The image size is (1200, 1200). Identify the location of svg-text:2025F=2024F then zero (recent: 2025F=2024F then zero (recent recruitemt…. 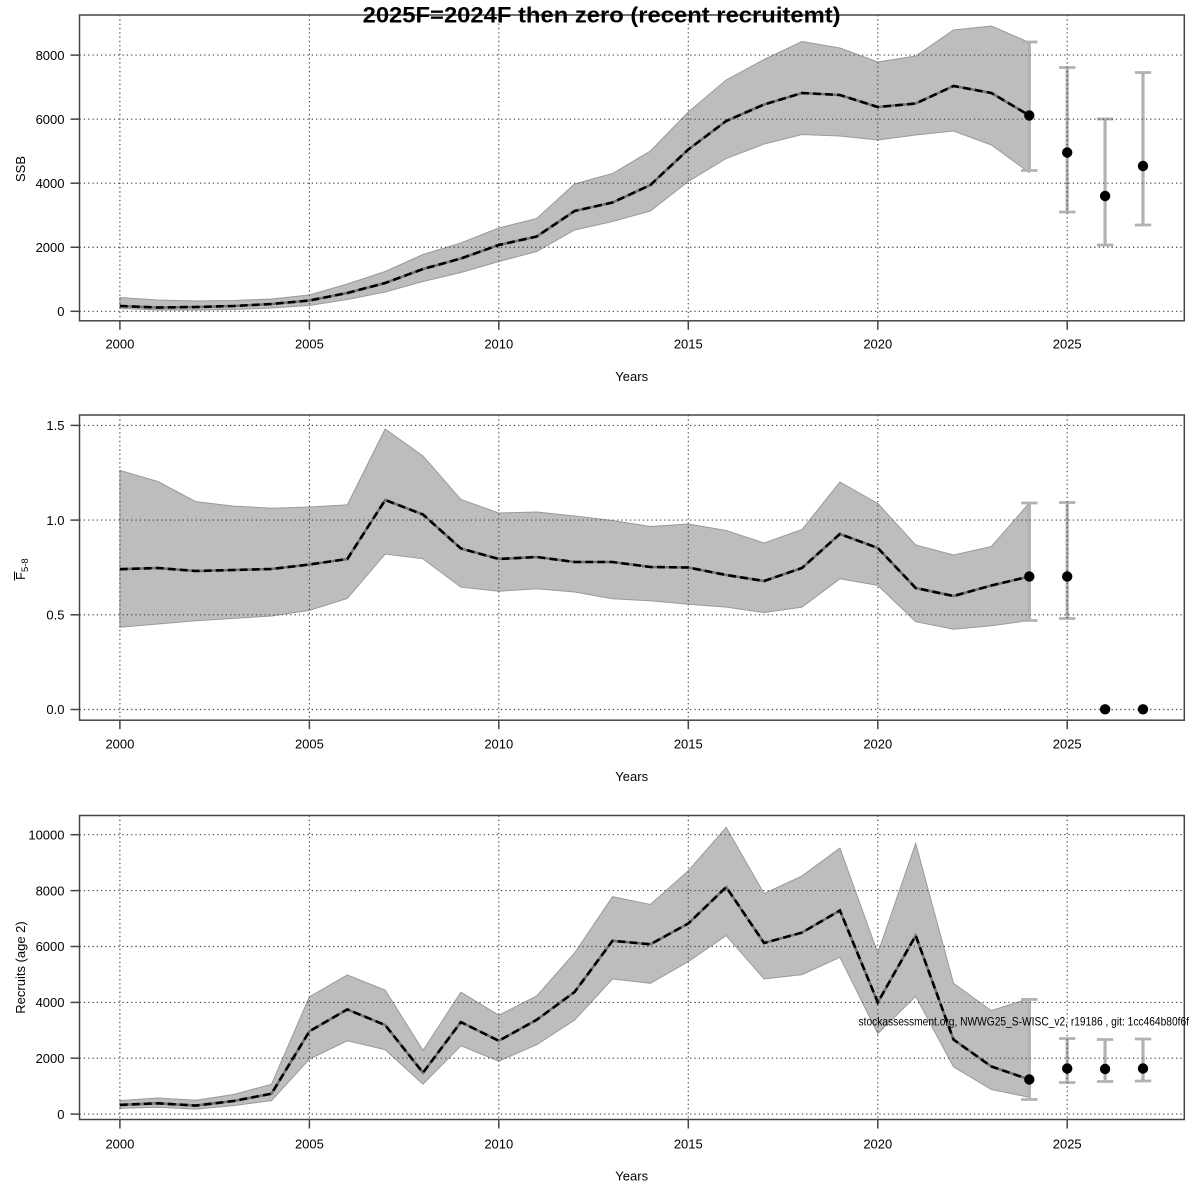
(602, 15).